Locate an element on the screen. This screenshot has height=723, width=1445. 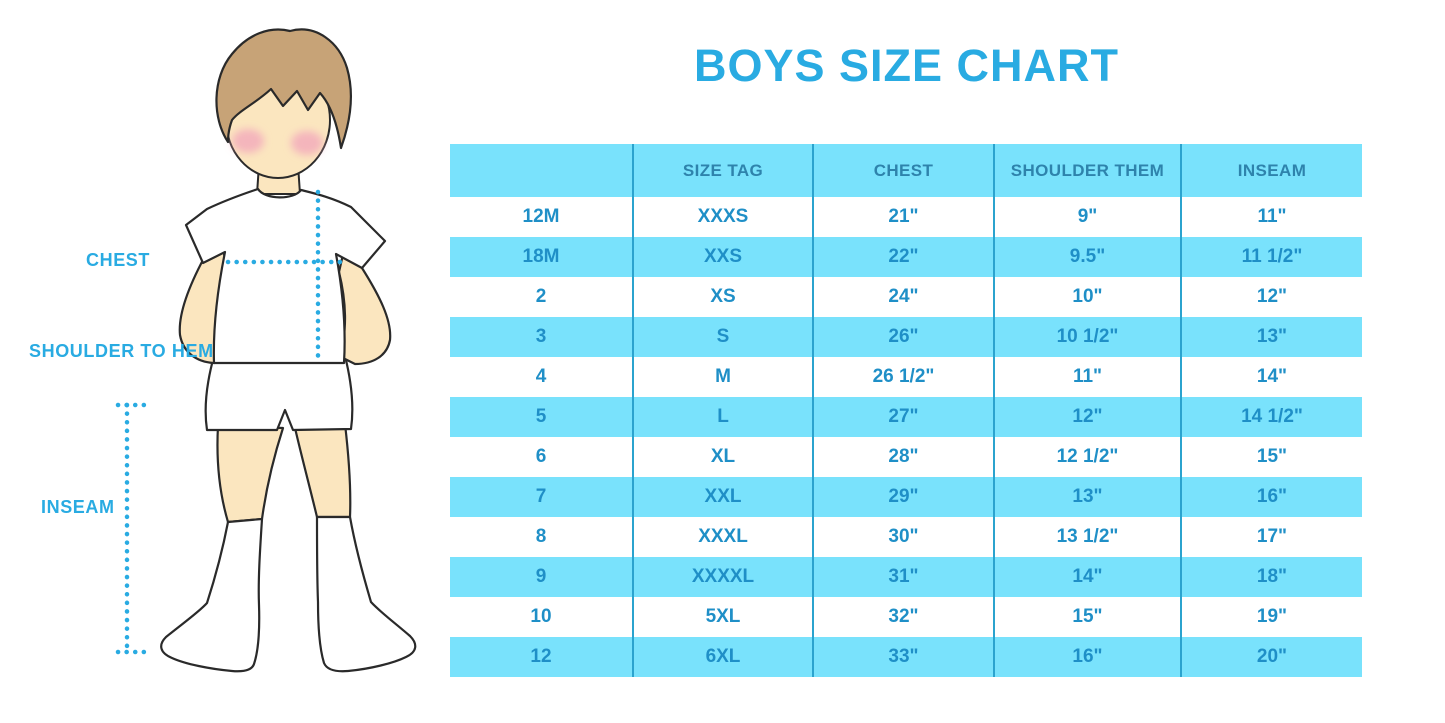
column-header: CHEST is located at coordinates (902, 170).